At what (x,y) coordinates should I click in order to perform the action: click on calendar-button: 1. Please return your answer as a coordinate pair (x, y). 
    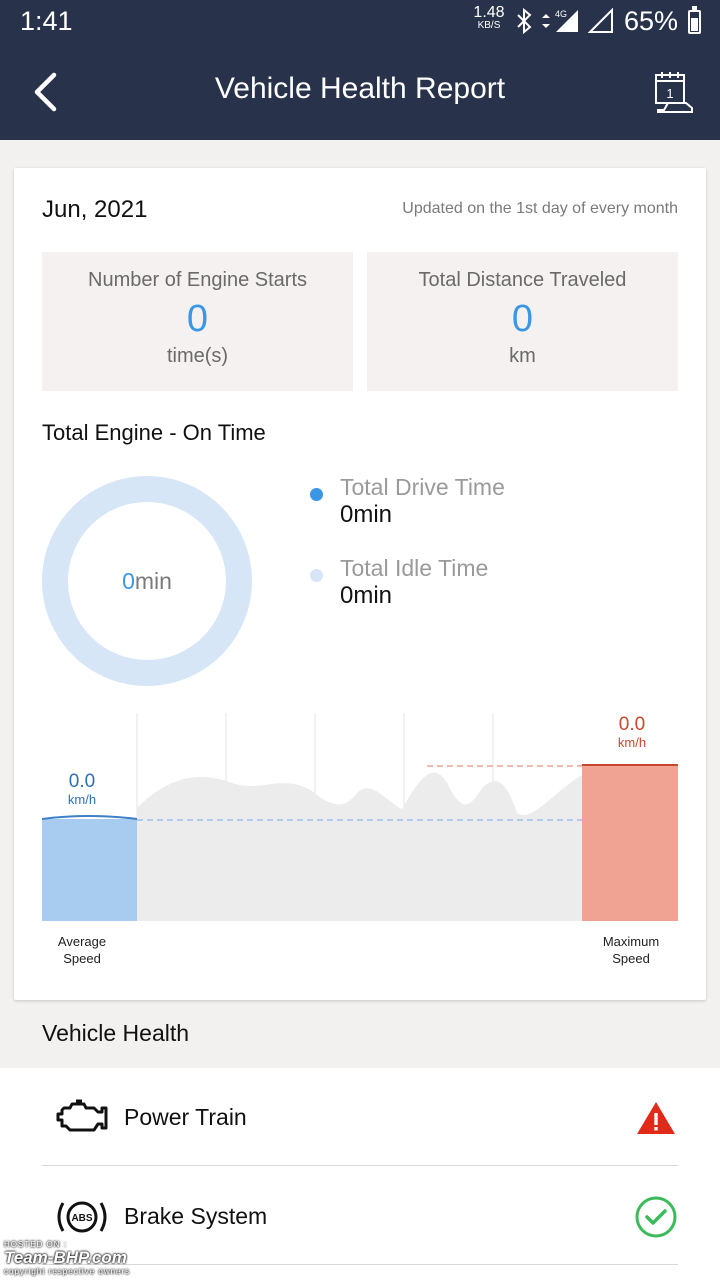
    Looking at the image, I should click on (673, 92).